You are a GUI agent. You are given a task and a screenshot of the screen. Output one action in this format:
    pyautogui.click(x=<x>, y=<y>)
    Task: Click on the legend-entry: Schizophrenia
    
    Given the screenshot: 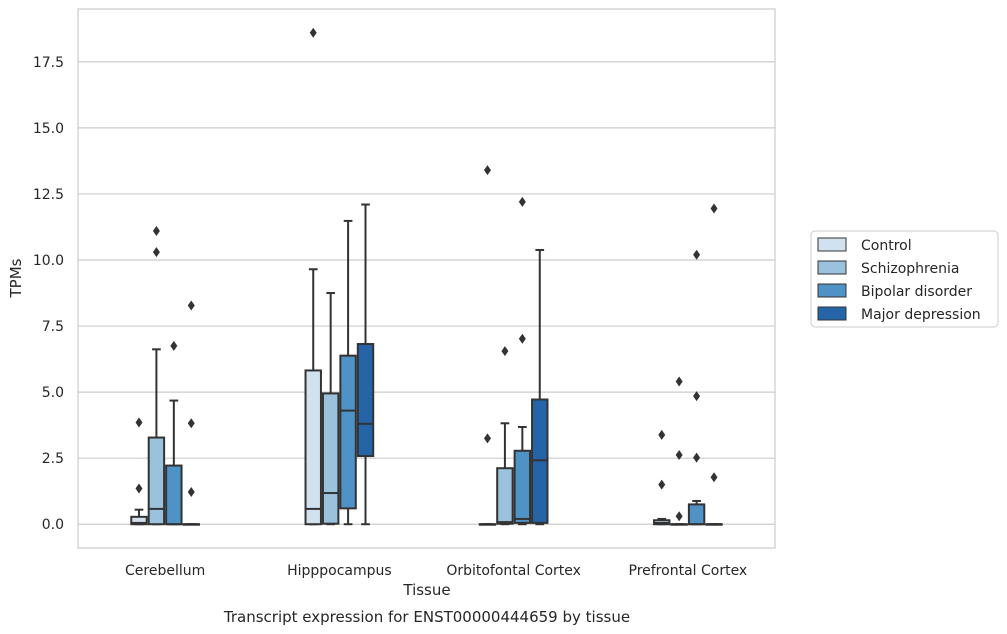 What is the action you would take?
    pyautogui.click(x=910, y=269)
    